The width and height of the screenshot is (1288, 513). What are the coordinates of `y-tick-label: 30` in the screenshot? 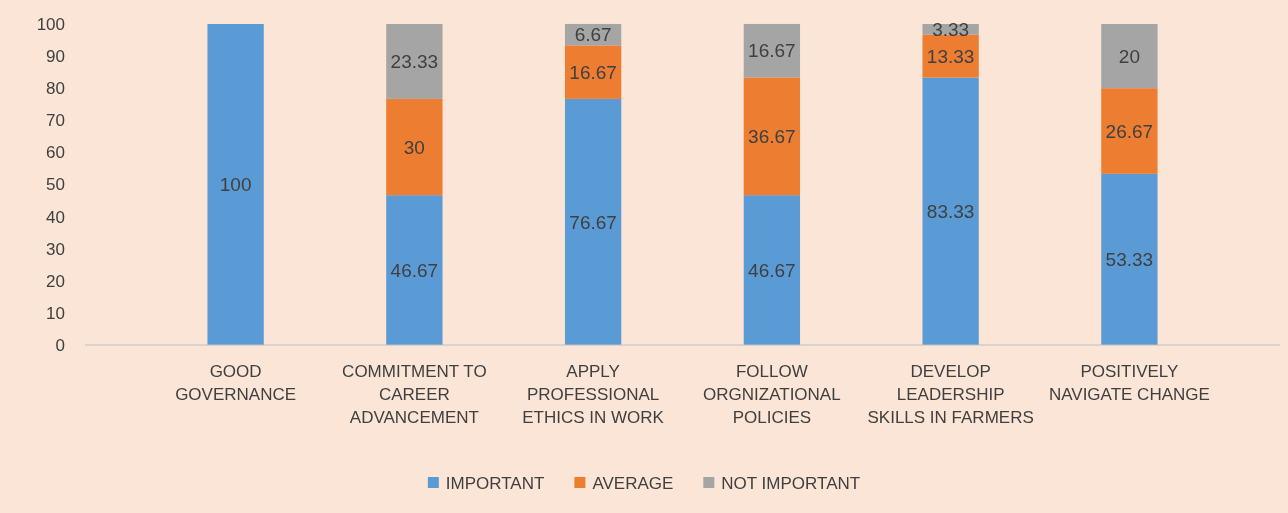 It's located at (55, 249).